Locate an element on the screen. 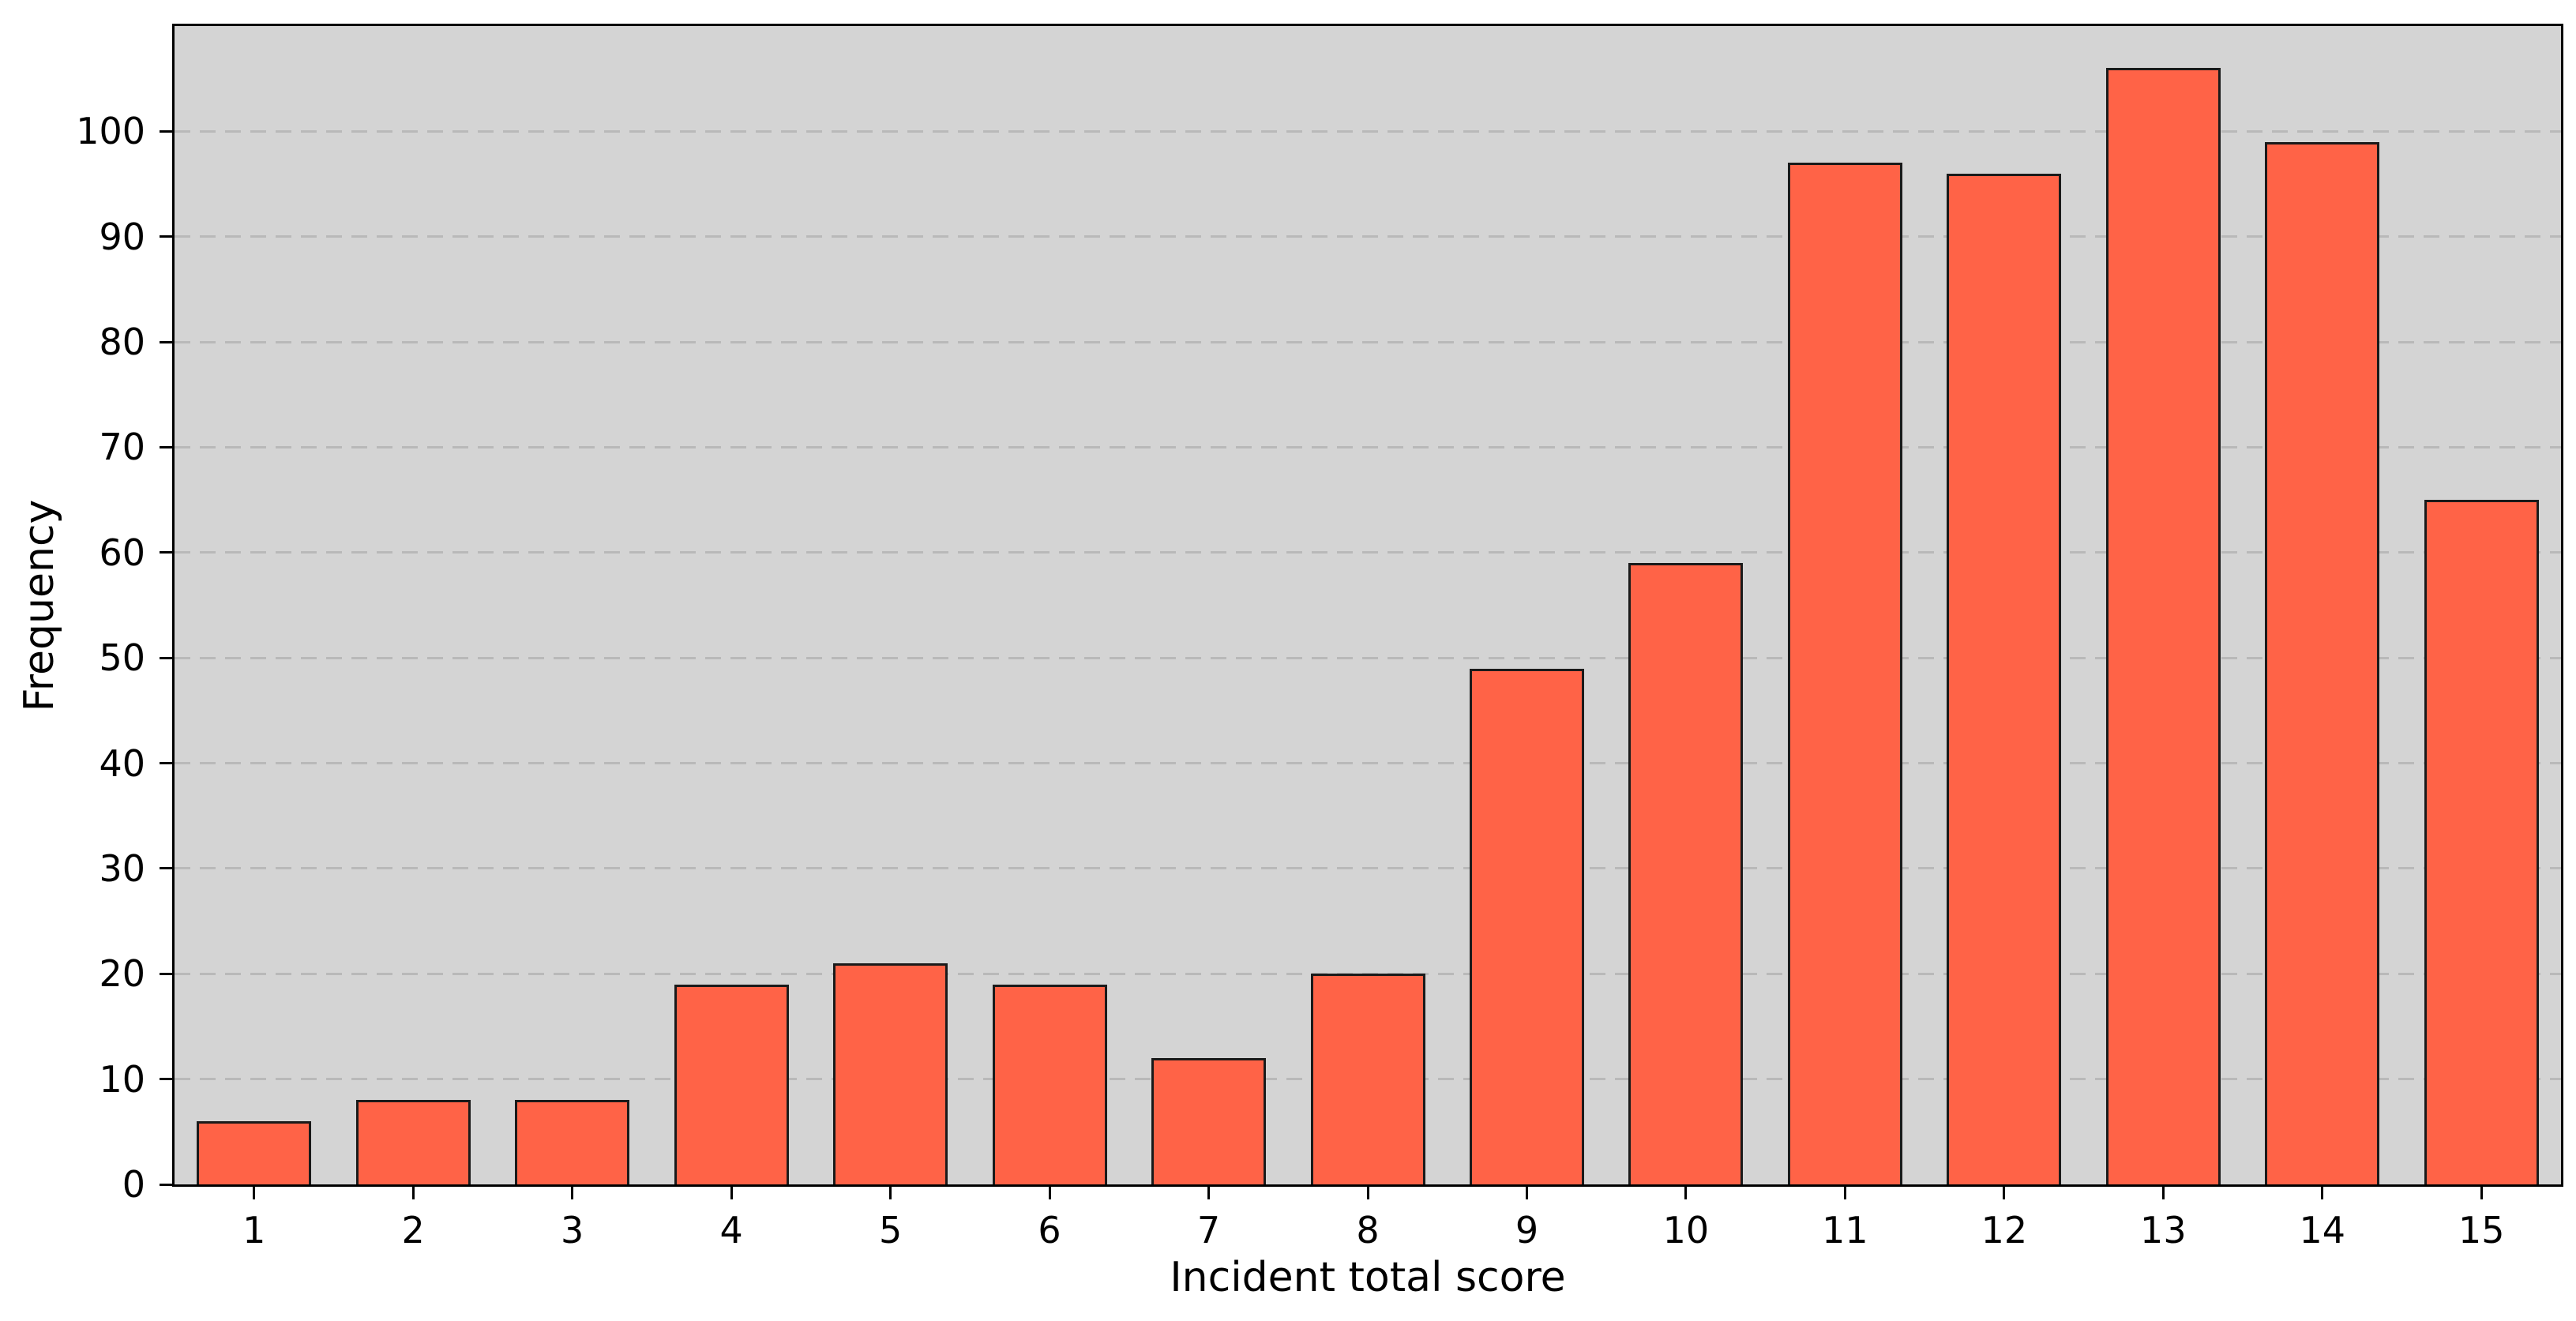 The image size is (2576, 1321). x-tick-label-10: 10 is located at coordinates (1686, 1230).